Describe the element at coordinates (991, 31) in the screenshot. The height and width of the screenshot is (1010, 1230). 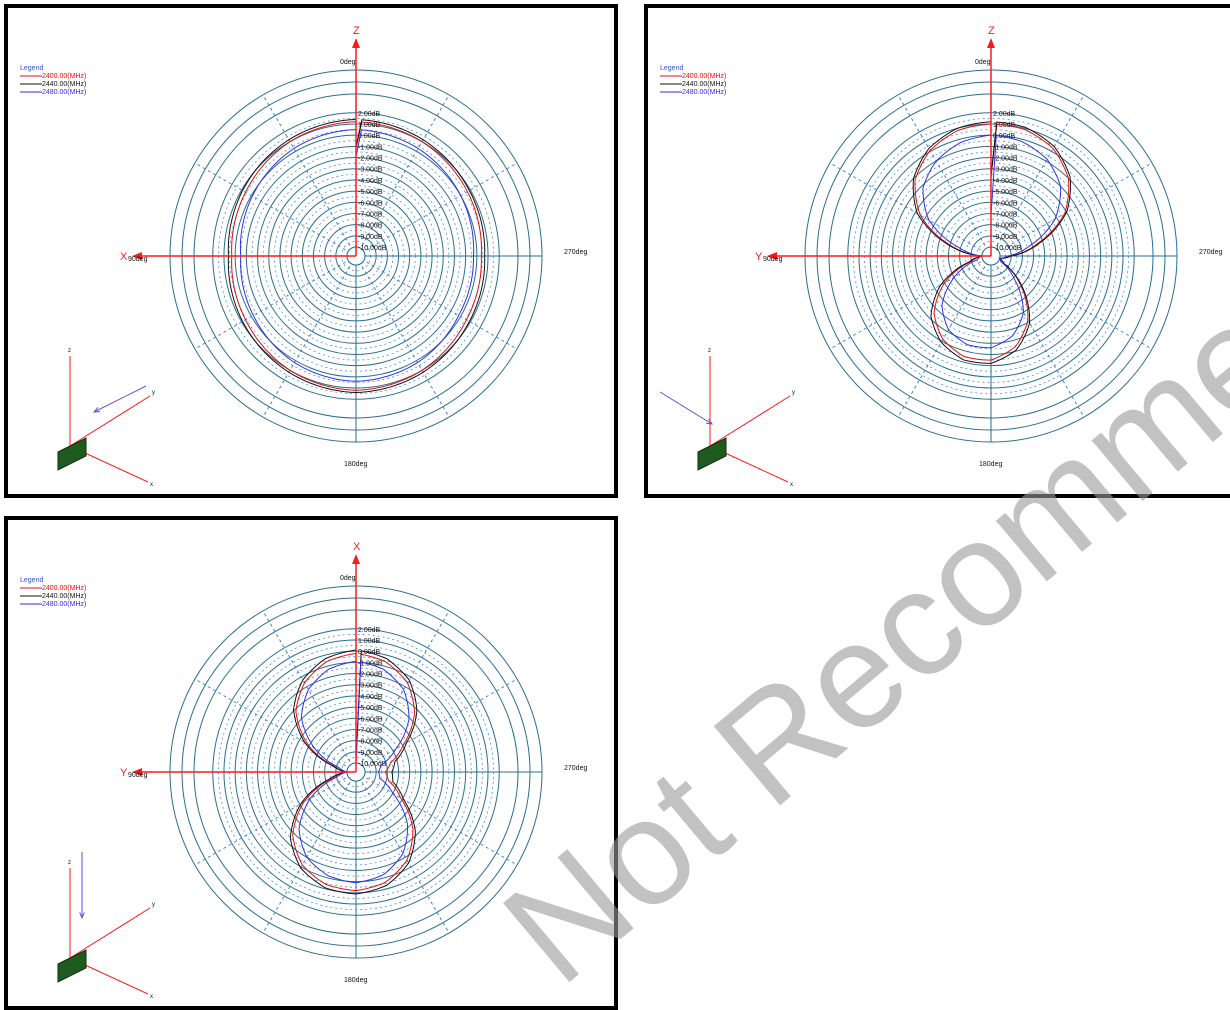
I see `axis-label-top: Z` at that location.